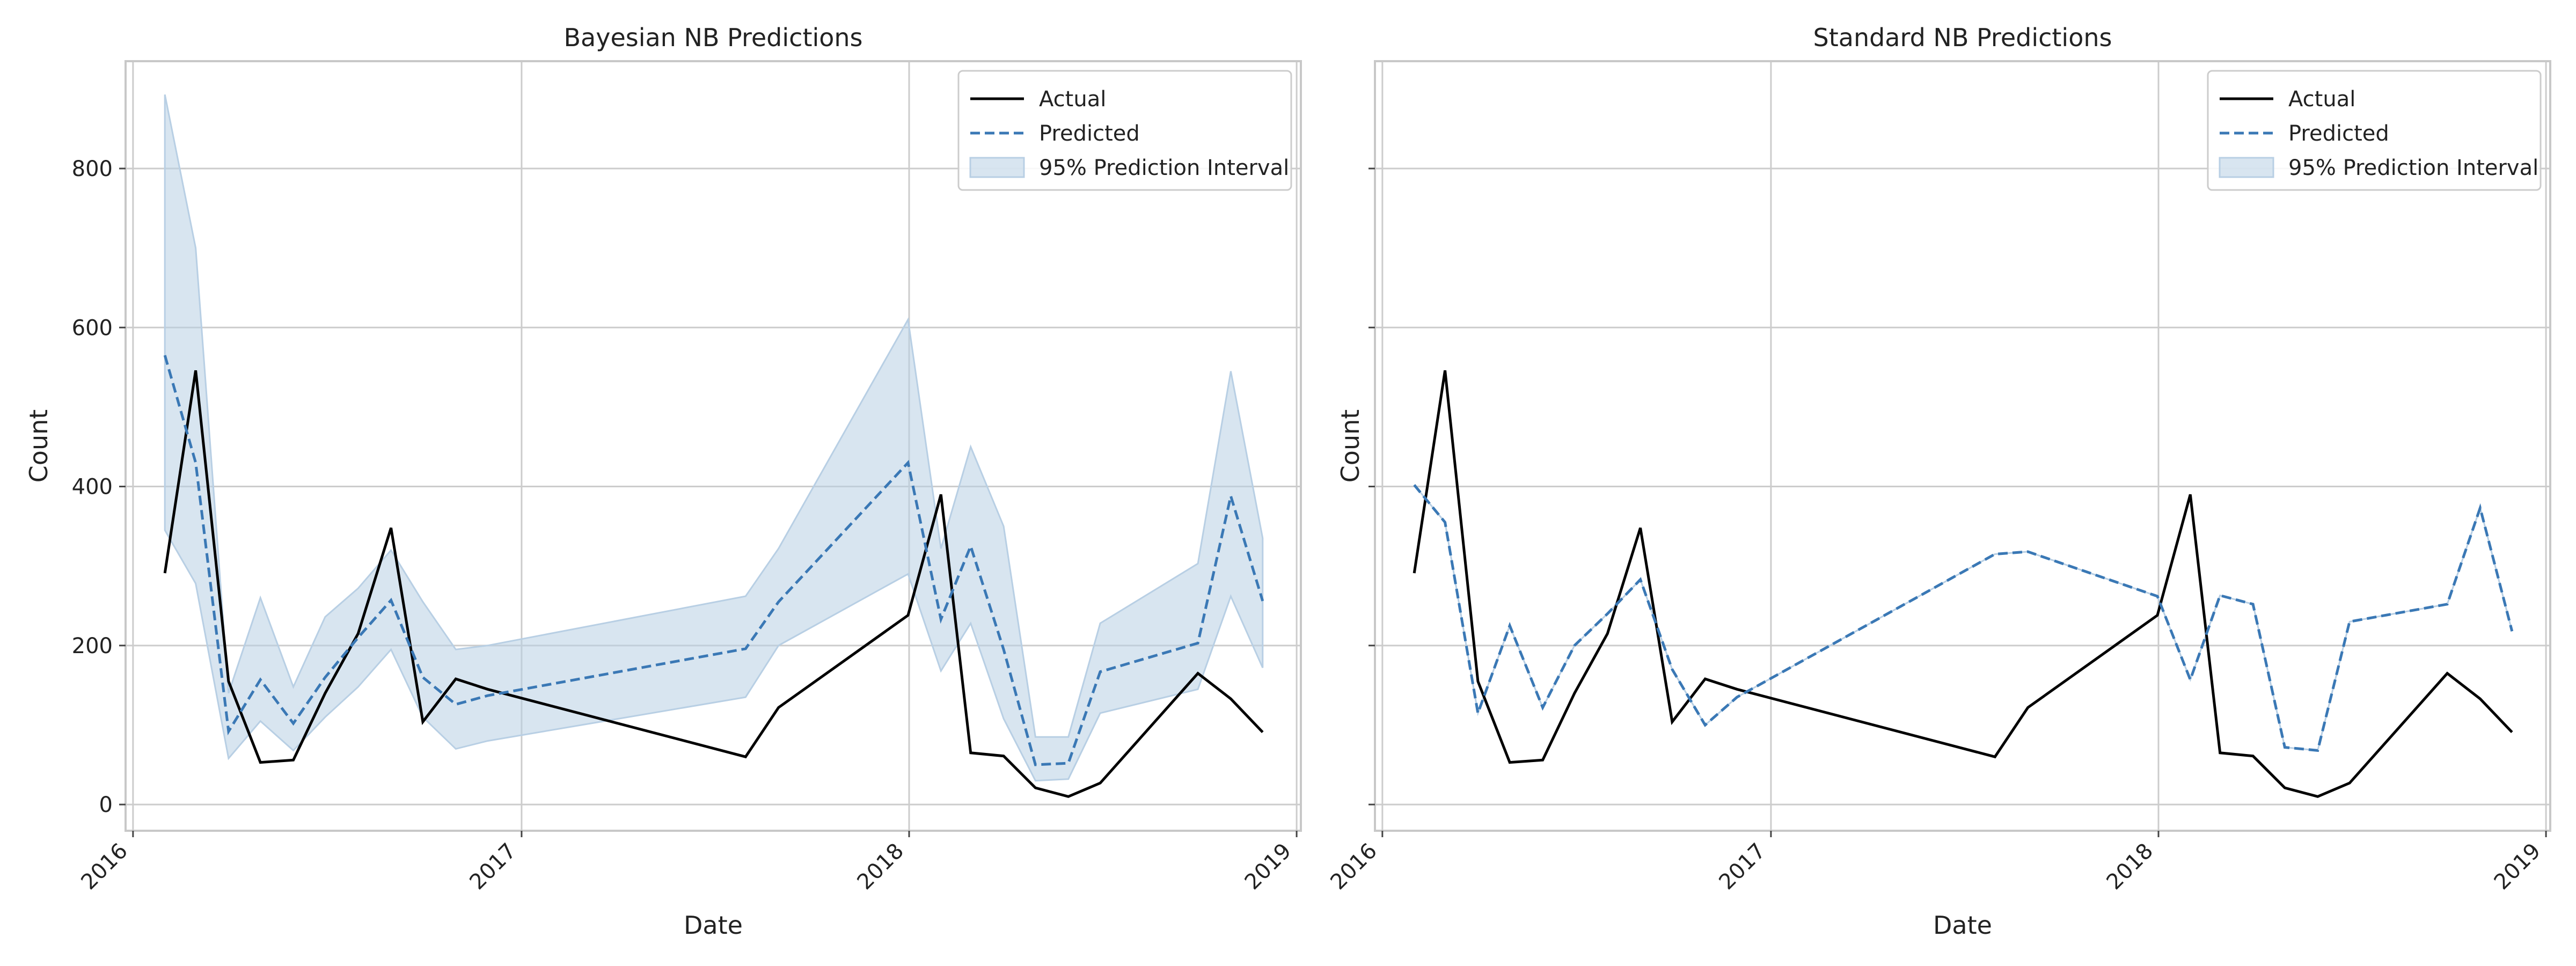 The height and width of the screenshot is (966, 2576). I want to click on y-tick-label: 600, so click(92, 328).